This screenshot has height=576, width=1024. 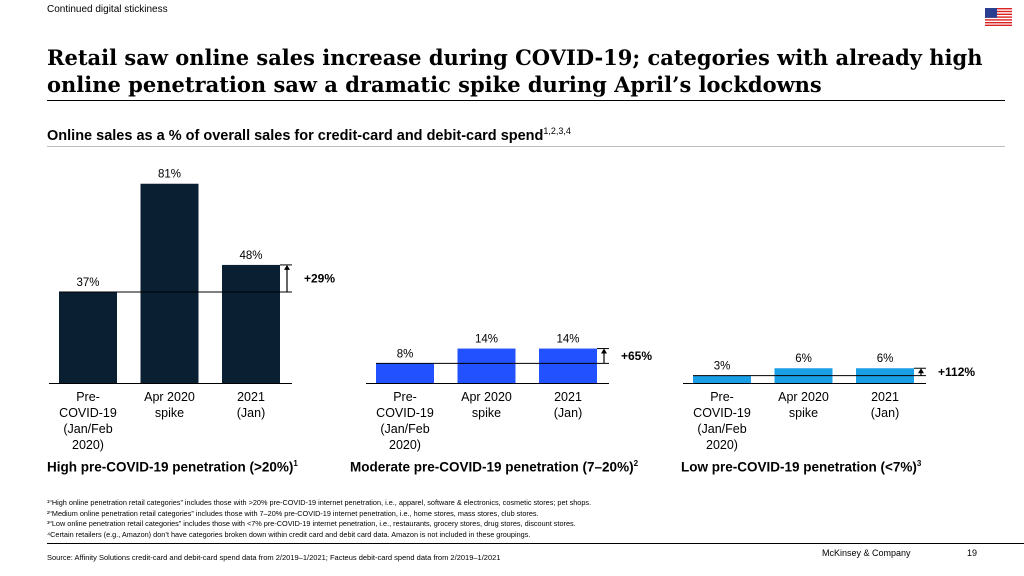 I want to click on subtitle-footnote: 1,2,3,4, so click(x=557, y=131).